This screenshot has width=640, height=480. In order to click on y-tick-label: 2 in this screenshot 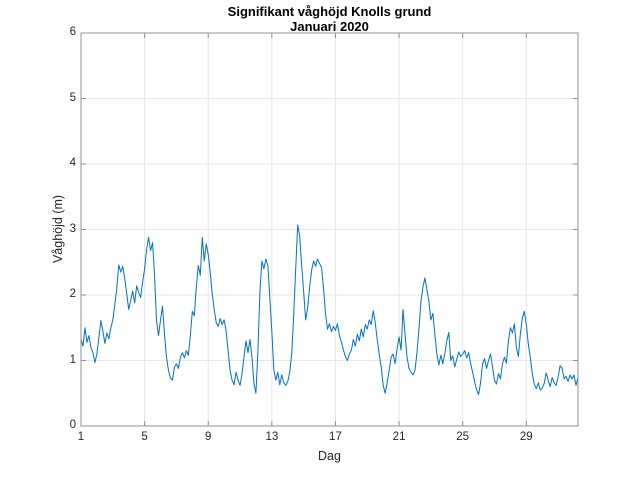, I will do `click(72, 294)`.